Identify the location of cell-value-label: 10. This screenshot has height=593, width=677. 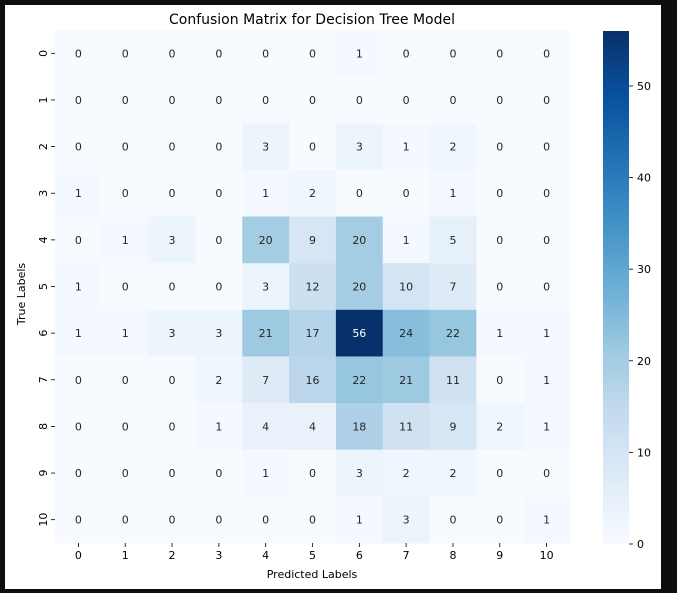
(406, 287).